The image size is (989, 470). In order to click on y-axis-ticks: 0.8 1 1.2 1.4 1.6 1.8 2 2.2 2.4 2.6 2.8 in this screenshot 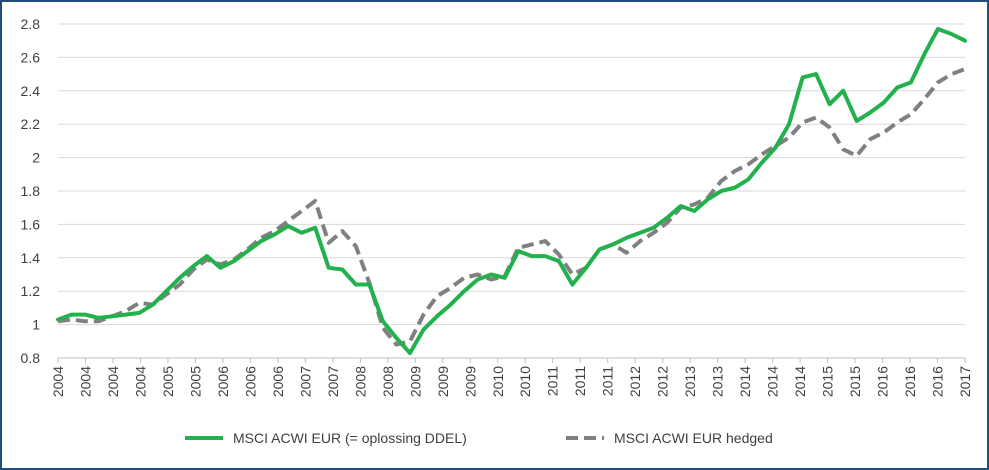, I will do `click(31, 191)`.